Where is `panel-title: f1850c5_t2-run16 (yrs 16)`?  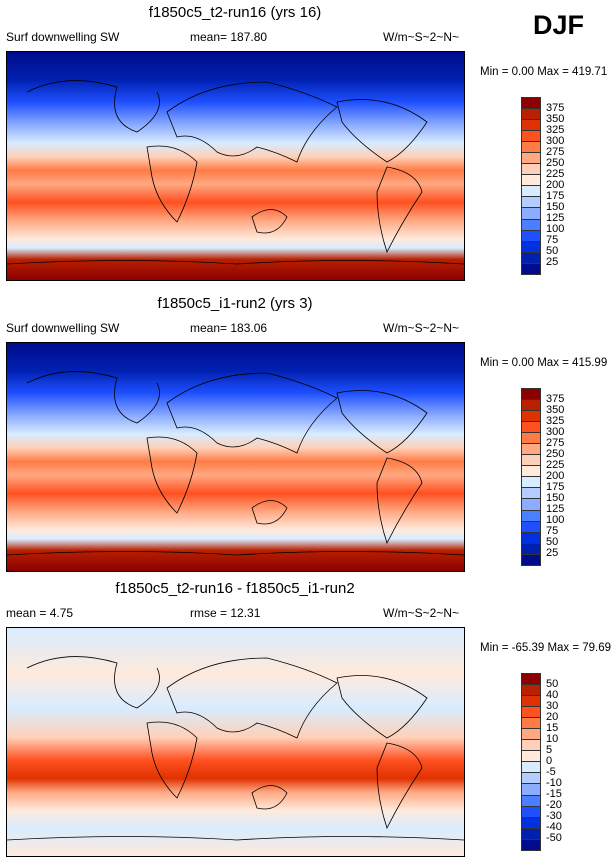 panel-title: f1850c5_t2-run16 (yrs 16) is located at coordinates (235, 12).